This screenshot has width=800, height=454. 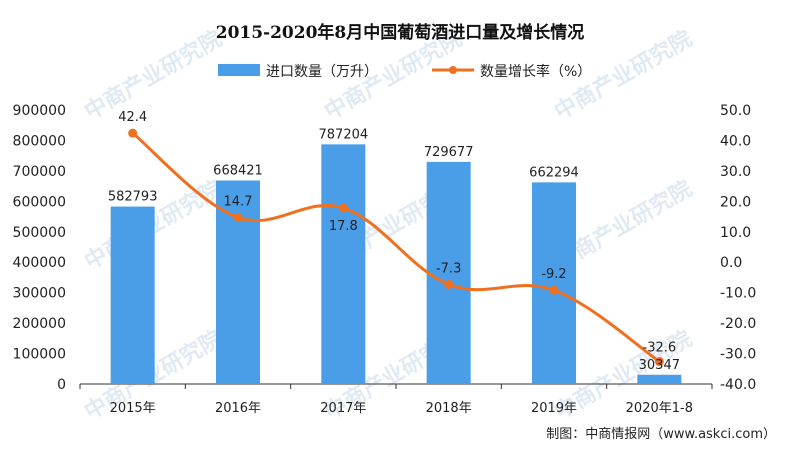 What do you see at coordinates (735, 111) in the screenshot?
I see `right-axis-tick-label: 50.0` at bounding box center [735, 111].